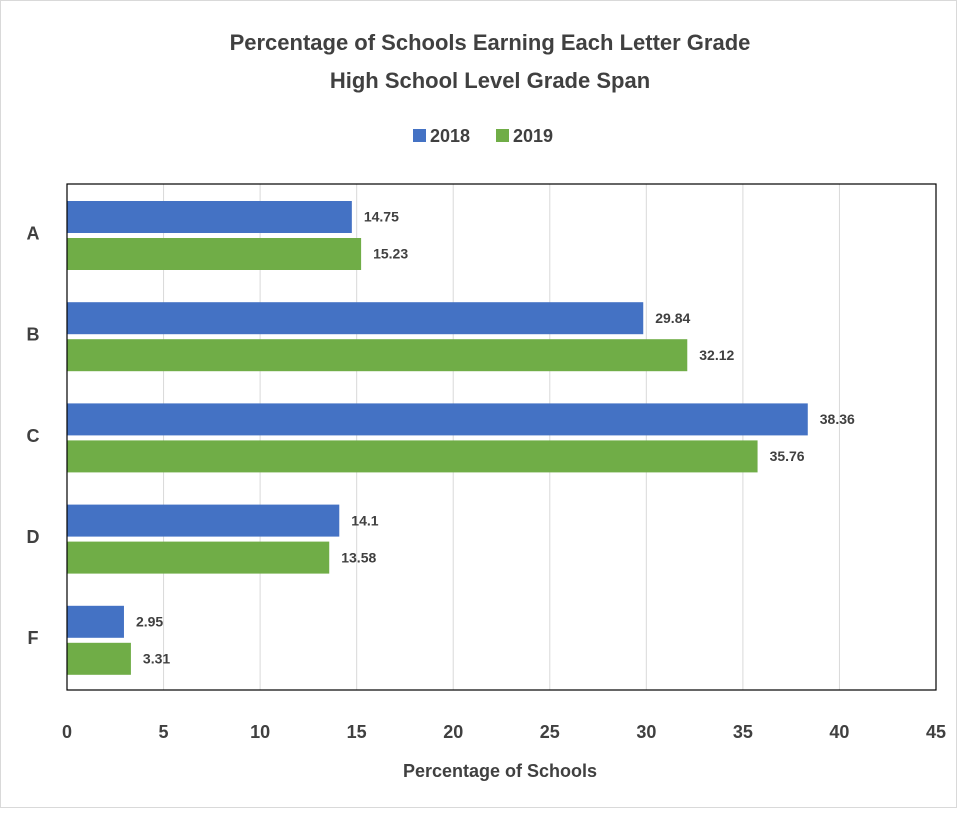 The width and height of the screenshot is (957, 813). I want to click on x-tick-label: 5, so click(164, 732).